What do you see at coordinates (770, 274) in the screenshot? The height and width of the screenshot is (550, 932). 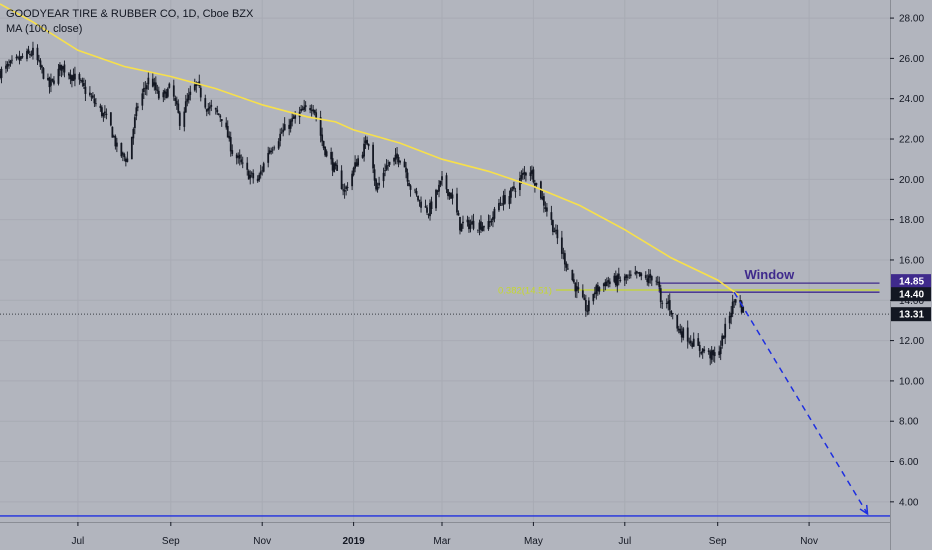 I see `window-label: Window` at bounding box center [770, 274].